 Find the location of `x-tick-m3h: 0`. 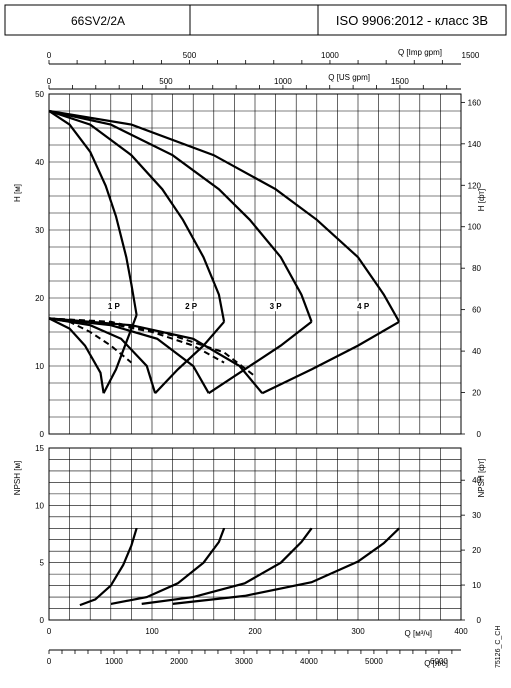

x-tick-m3h: 0 is located at coordinates (49, 631).